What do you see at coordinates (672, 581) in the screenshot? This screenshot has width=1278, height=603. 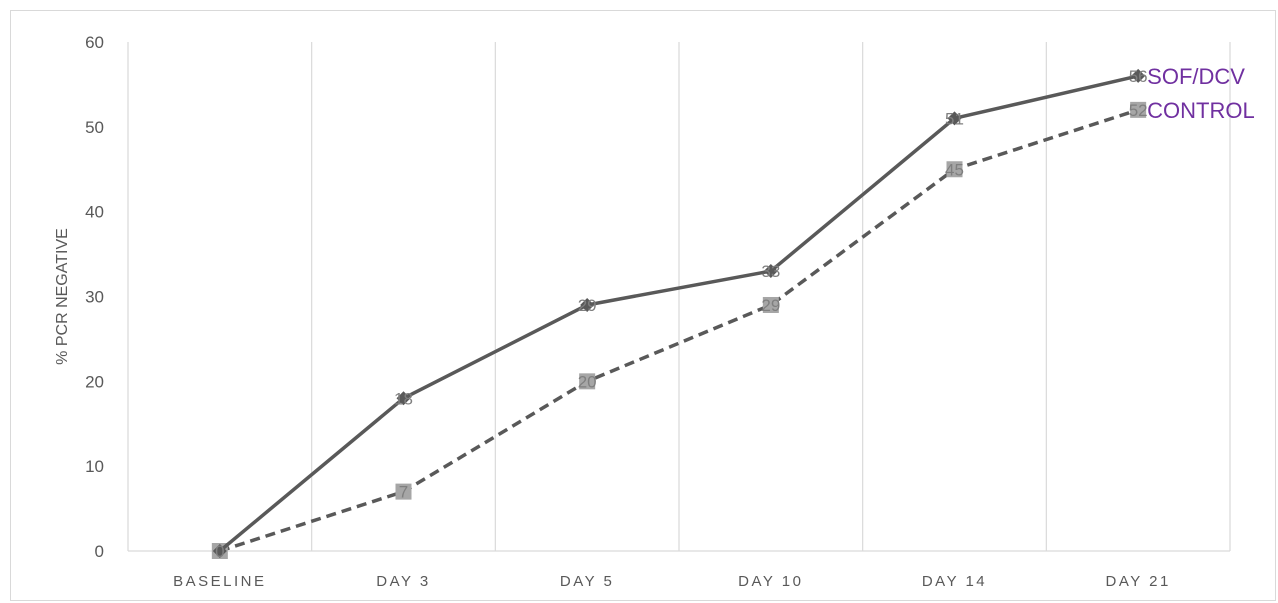 I see `x-tick-labels: BASELINE DAY 3 DAY 5 DAY 10 DAY 14 DAY 21` at bounding box center [672, 581].